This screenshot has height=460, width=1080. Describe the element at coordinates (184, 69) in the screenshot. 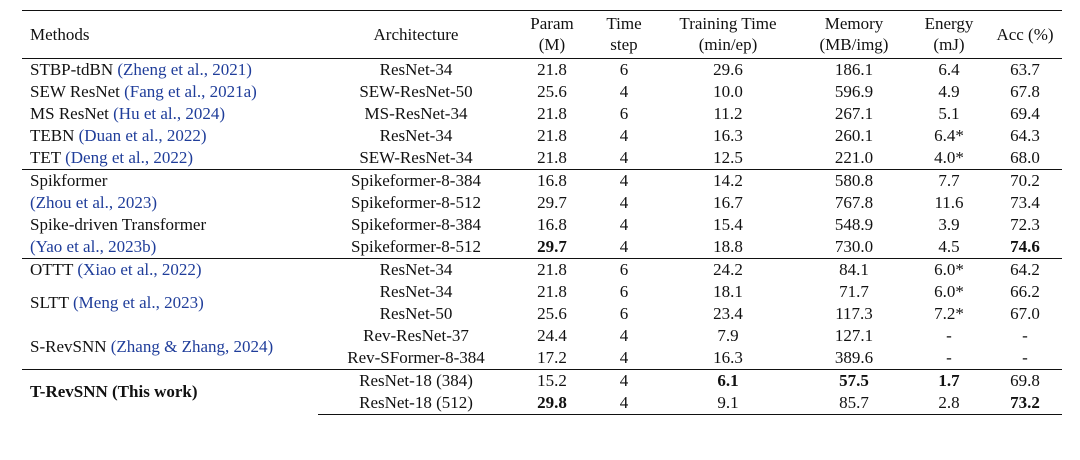

I see `method-citation: (Zheng et al., 2021)` at that location.